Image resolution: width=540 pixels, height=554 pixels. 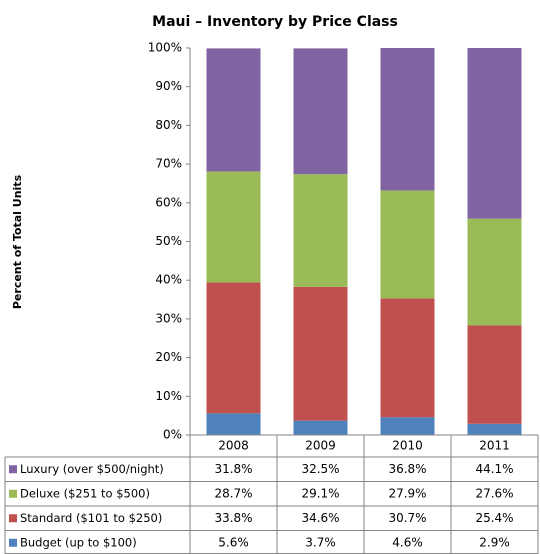 I want to click on y-tick-label: 40%, so click(x=168, y=280).